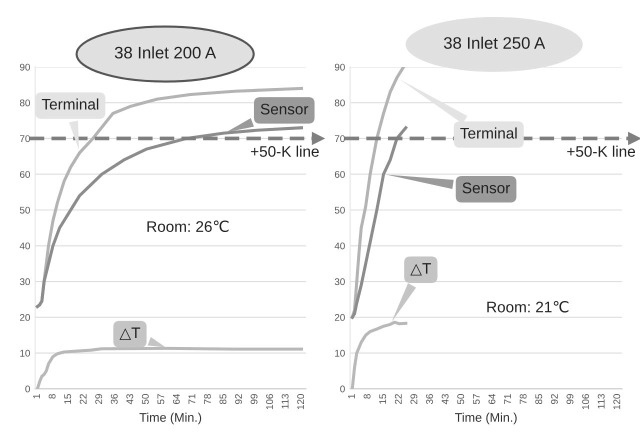 This screenshot has width=640, height=432. Describe the element at coordinates (486, 188) in the screenshot. I see `legend-label: Sensor` at that location.